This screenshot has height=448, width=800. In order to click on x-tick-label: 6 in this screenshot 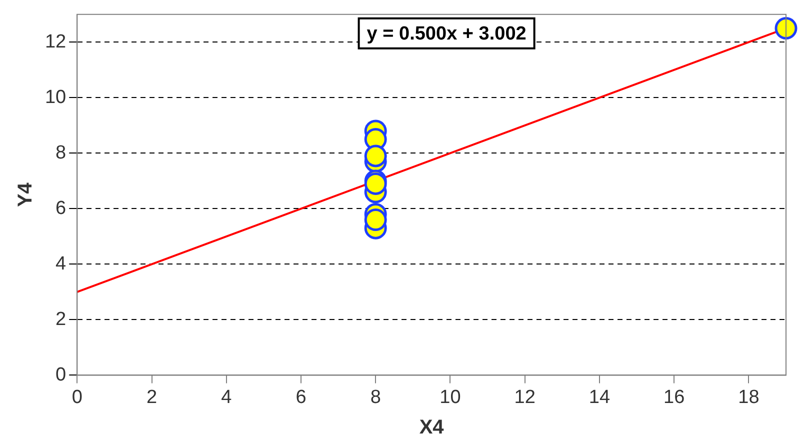, I will do `click(301, 397)`.